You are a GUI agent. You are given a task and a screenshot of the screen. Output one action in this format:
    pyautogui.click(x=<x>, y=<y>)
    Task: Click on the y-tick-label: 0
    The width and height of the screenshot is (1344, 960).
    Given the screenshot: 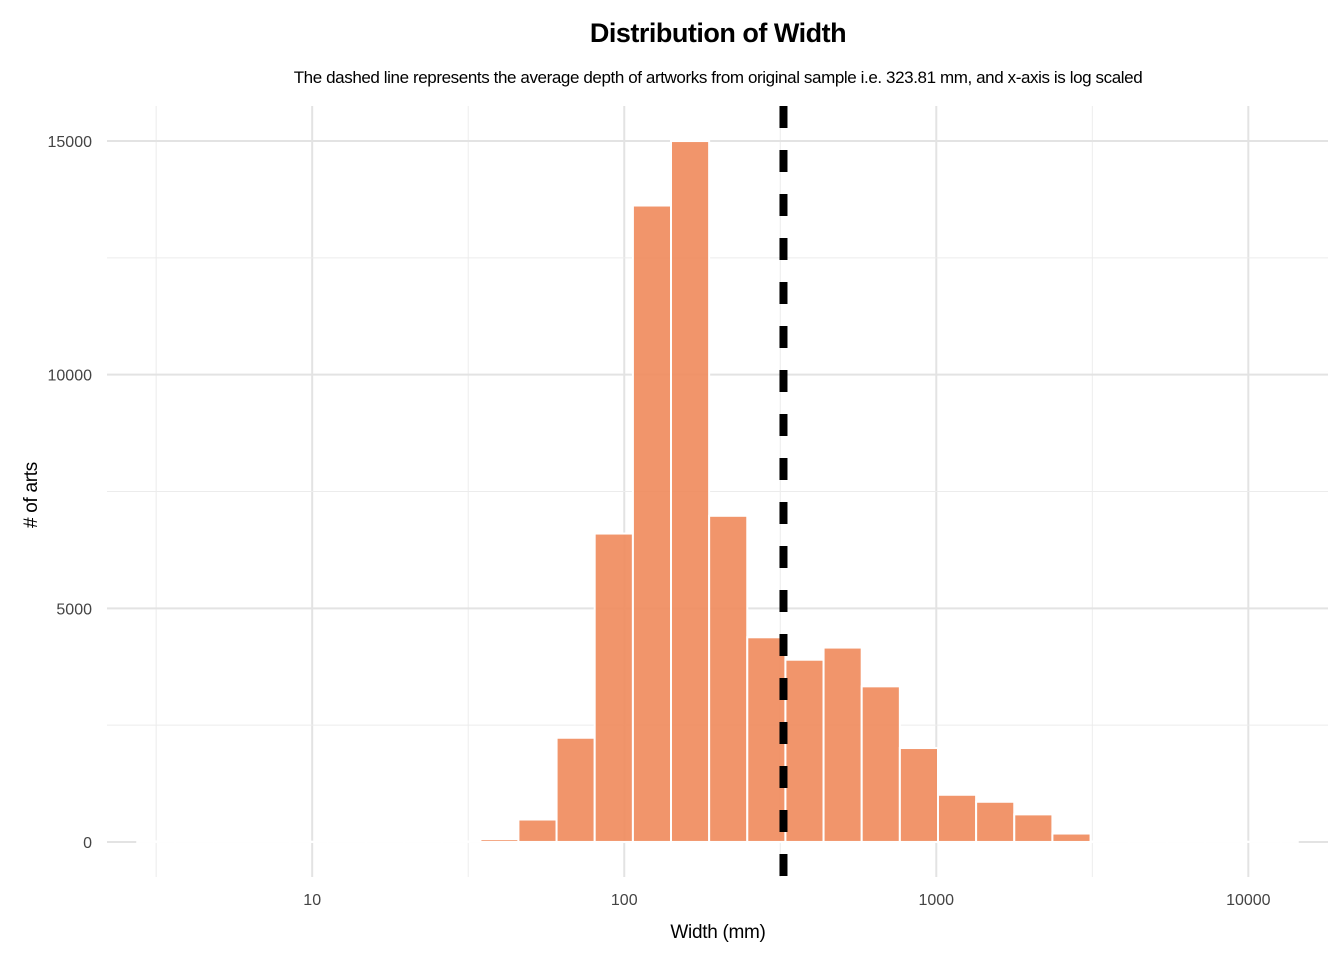 What is the action you would take?
    pyautogui.click(x=87, y=843)
    